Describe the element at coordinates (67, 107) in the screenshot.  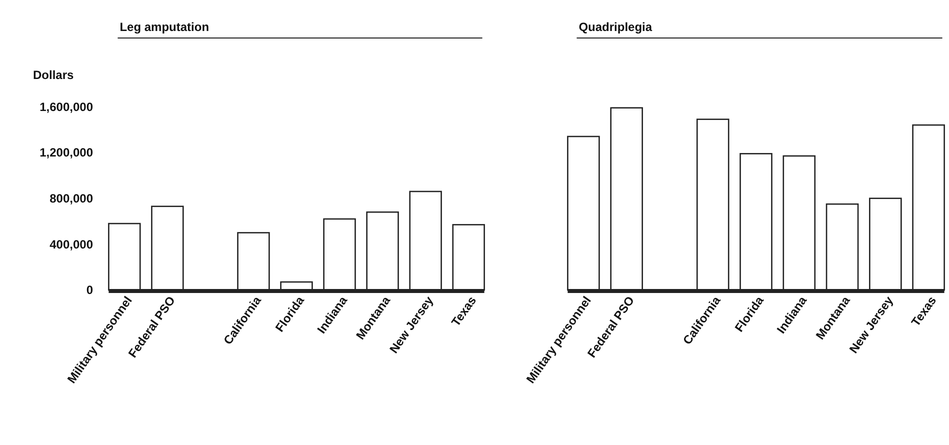
I see `y-tick-label: 1,600,000` at that location.